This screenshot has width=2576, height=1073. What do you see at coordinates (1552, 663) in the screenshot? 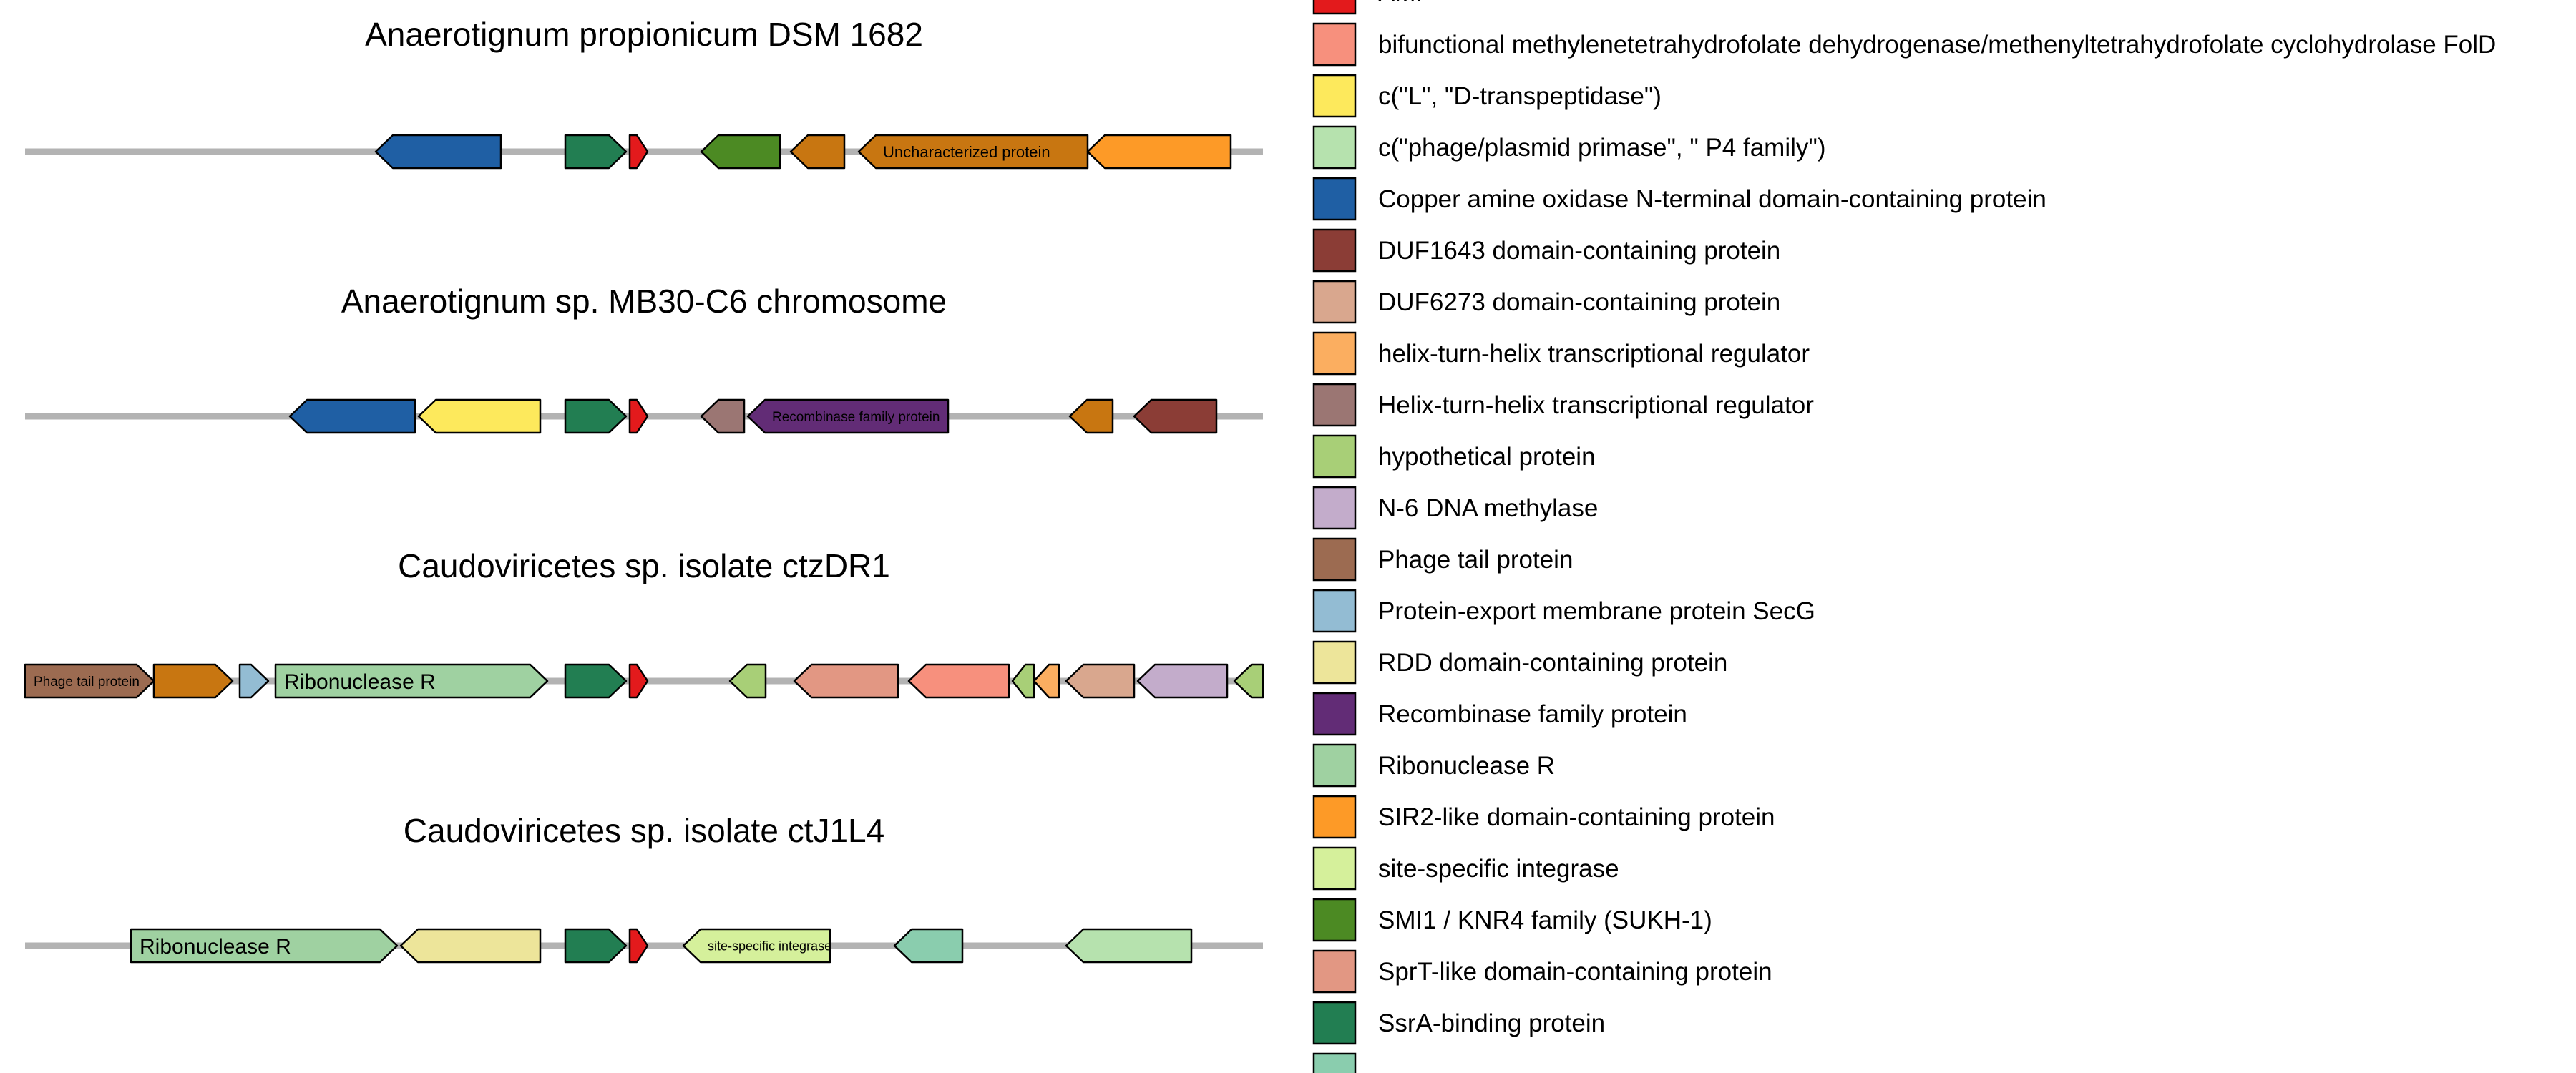
I see `legend-label: RDD domain-containing protein` at bounding box center [1552, 663].